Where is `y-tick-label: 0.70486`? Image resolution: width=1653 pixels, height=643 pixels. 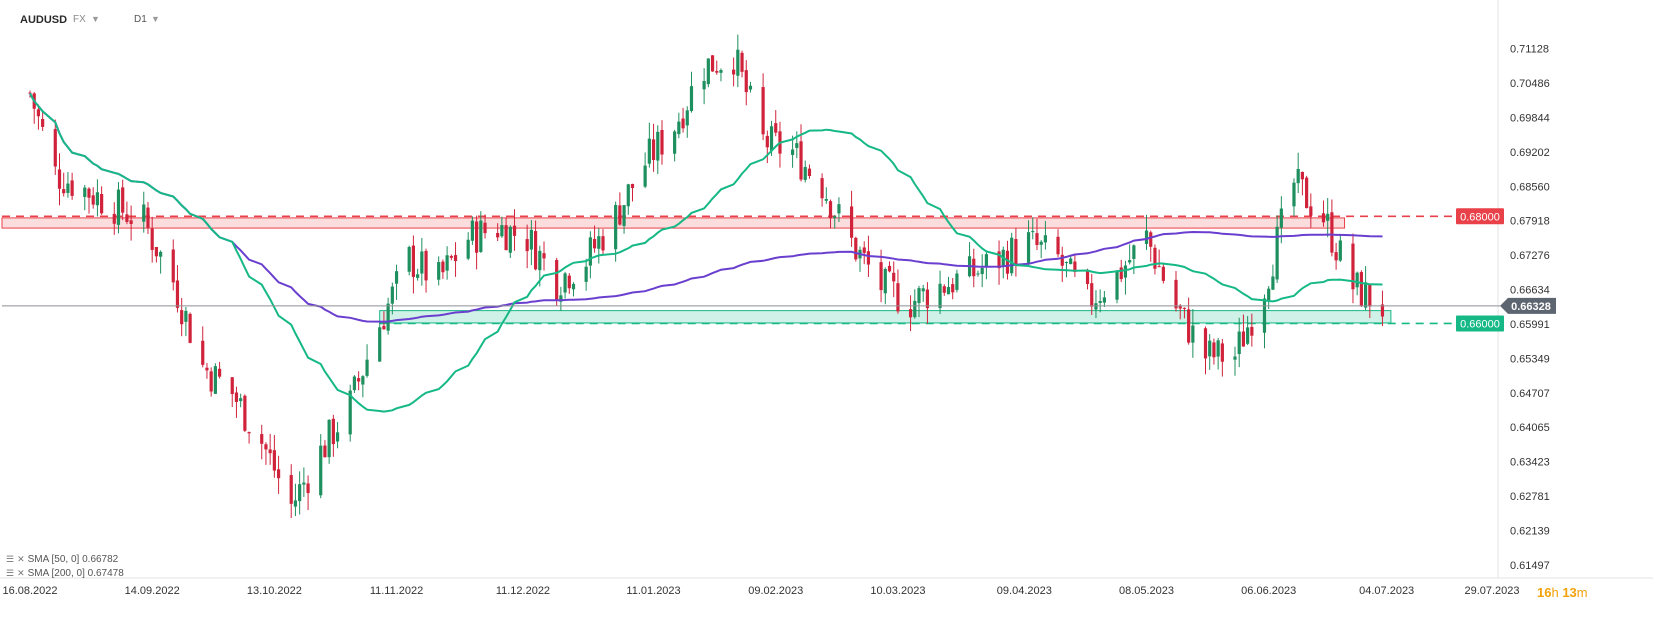
y-tick-label: 0.70486 is located at coordinates (1530, 84).